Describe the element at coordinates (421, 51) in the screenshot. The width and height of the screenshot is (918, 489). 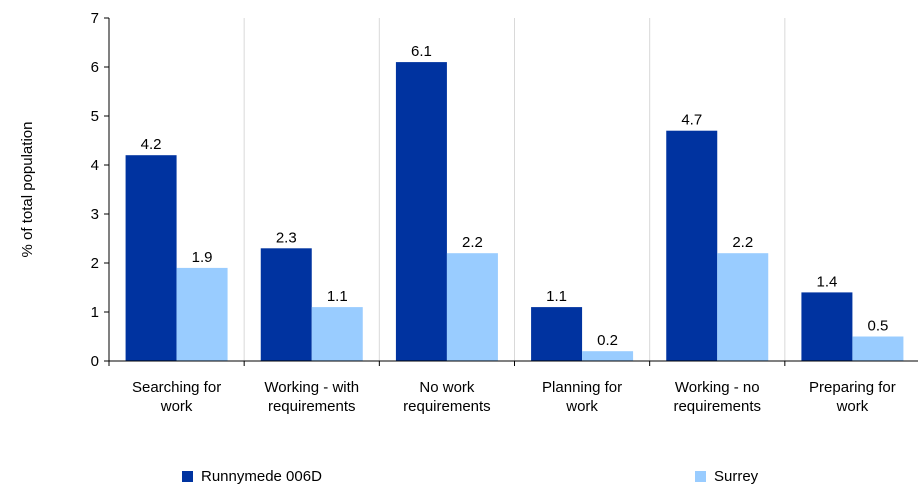
I see `data-label: 6.1` at that location.